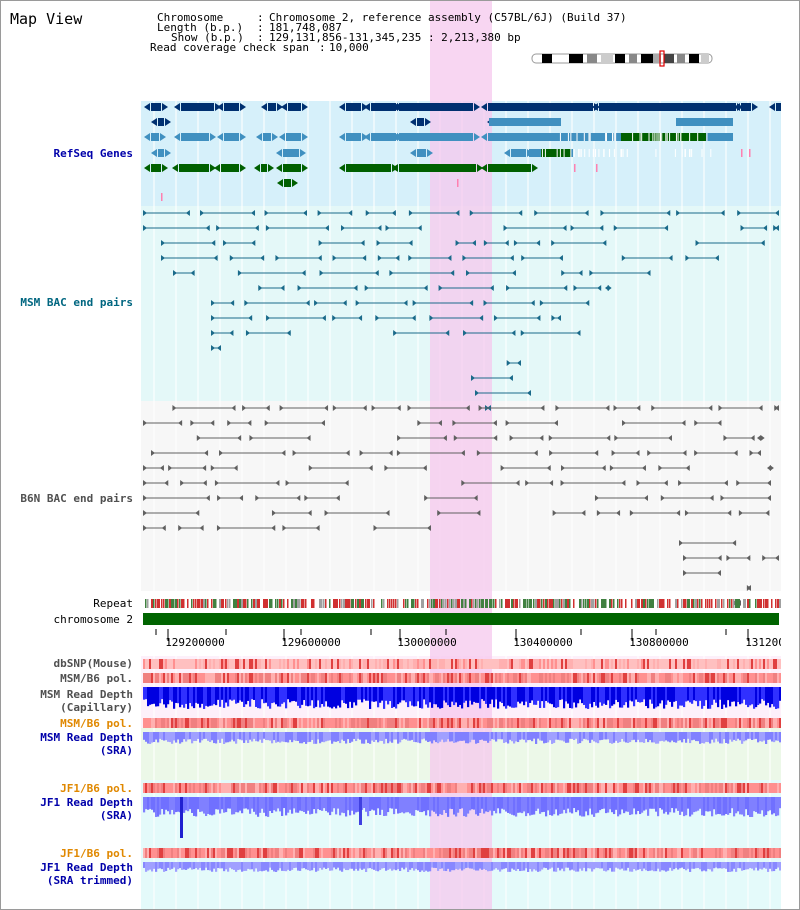  Describe the element at coordinates (96, 678) in the screenshot. I see `msm-b6-pol-label: MSM/B6 pol.` at that location.